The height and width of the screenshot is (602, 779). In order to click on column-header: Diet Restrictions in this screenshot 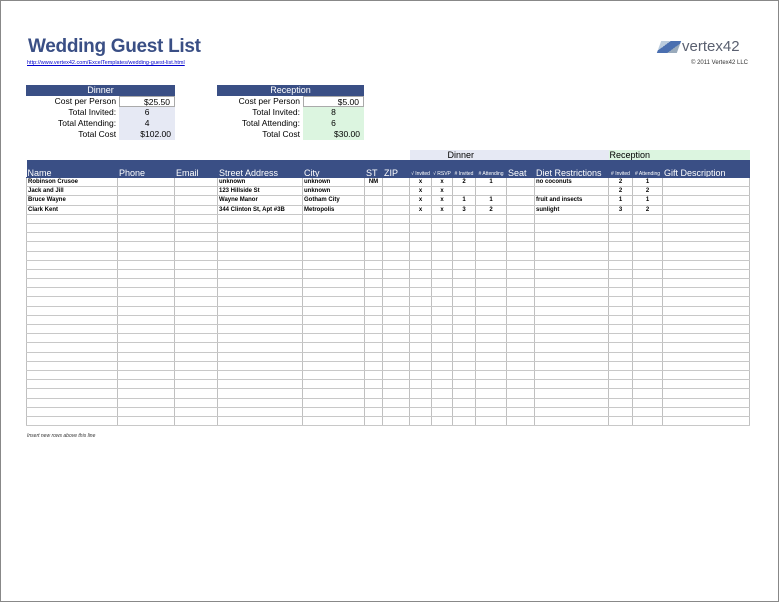, I will do `click(571, 169)`.